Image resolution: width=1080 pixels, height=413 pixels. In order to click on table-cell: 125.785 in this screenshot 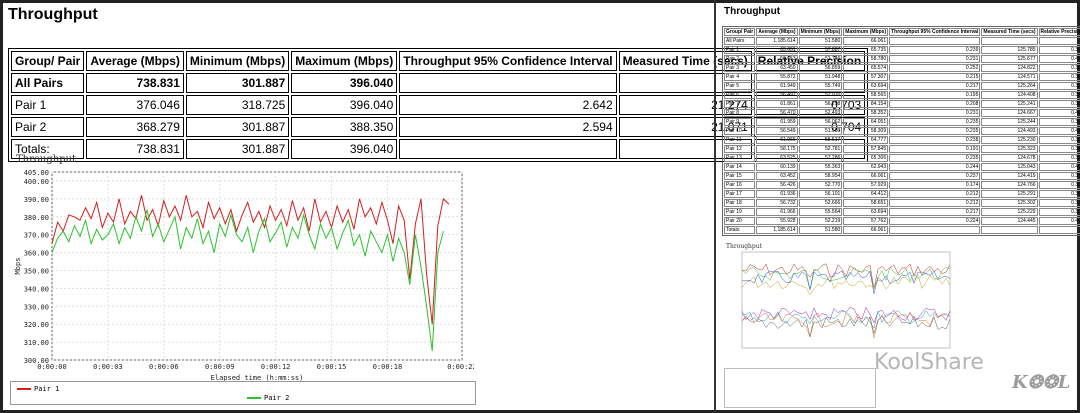, I will do `click(1009, 50)`.